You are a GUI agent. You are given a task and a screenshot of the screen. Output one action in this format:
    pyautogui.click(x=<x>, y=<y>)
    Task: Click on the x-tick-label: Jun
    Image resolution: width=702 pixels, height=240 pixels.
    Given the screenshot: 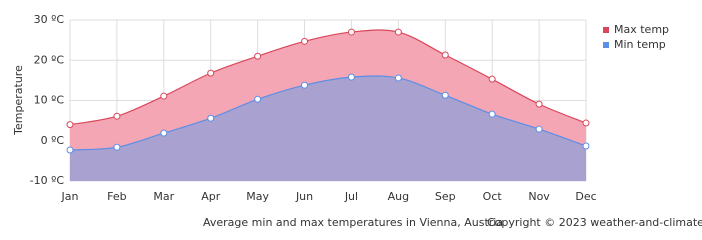 What is the action you would take?
    pyautogui.click(x=304, y=196)
    